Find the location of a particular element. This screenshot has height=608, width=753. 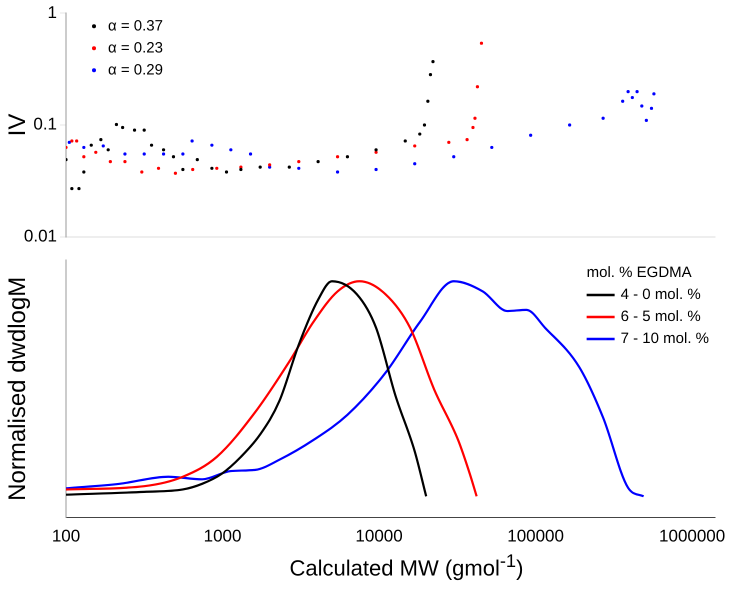

x-tick-label: 100 is located at coordinates (66, 536).